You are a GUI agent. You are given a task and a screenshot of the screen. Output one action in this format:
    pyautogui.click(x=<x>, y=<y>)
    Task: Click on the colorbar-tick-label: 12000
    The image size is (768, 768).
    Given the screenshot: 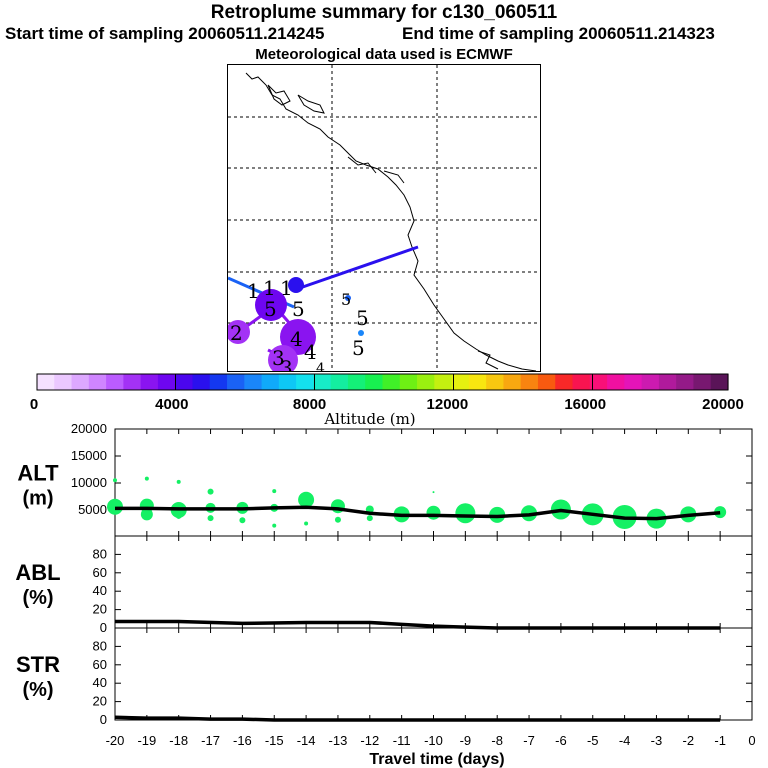 What is the action you would take?
    pyautogui.click(x=448, y=404)
    